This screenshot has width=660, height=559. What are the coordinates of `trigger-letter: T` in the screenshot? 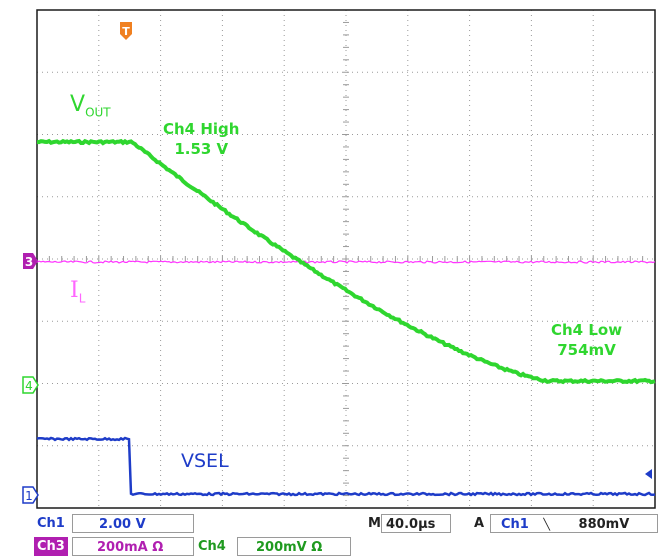 It's located at (126, 31).